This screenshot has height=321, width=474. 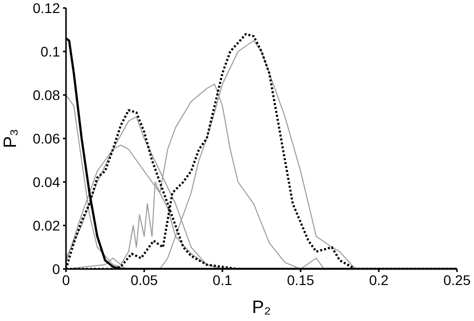 What do you see at coordinates (46, 182) in the screenshot?
I see `y-tick-label: 0.04` at bounding box center [46, 182].